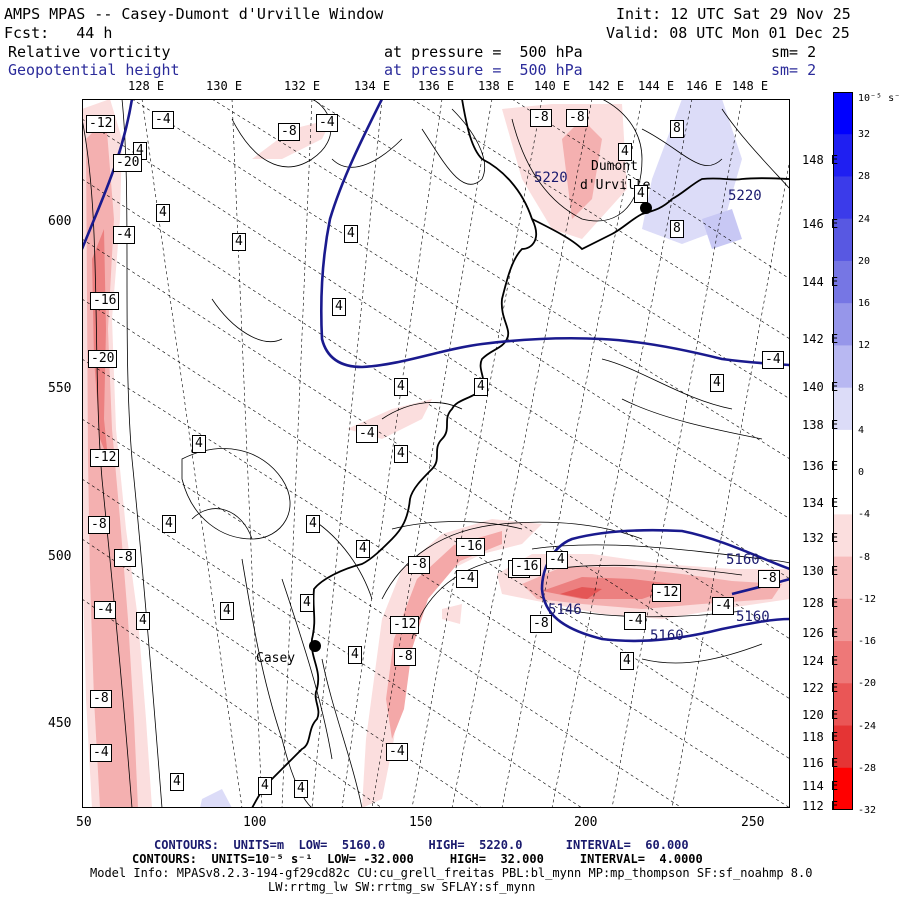  I want to click on model-info-line2: LW:rrtmg_lw SW:rrtmg_sw SFLAY:sf_mynn, so click(402, 887).